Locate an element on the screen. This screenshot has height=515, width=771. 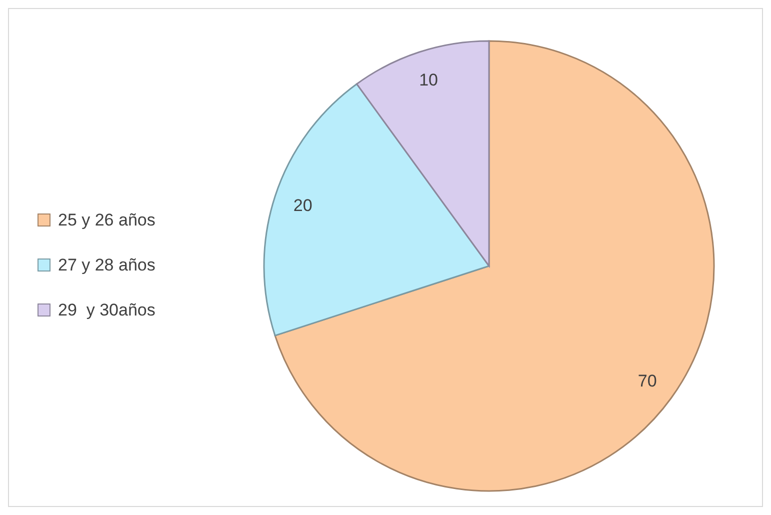
legend-label: 25 y 26 años is located at coordinates (107, 220).